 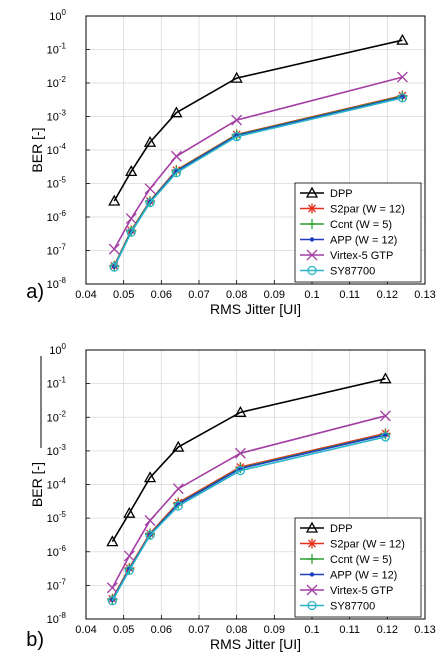 I want to click on y-tick-label: 10⁻², so click(x=57, y=416).